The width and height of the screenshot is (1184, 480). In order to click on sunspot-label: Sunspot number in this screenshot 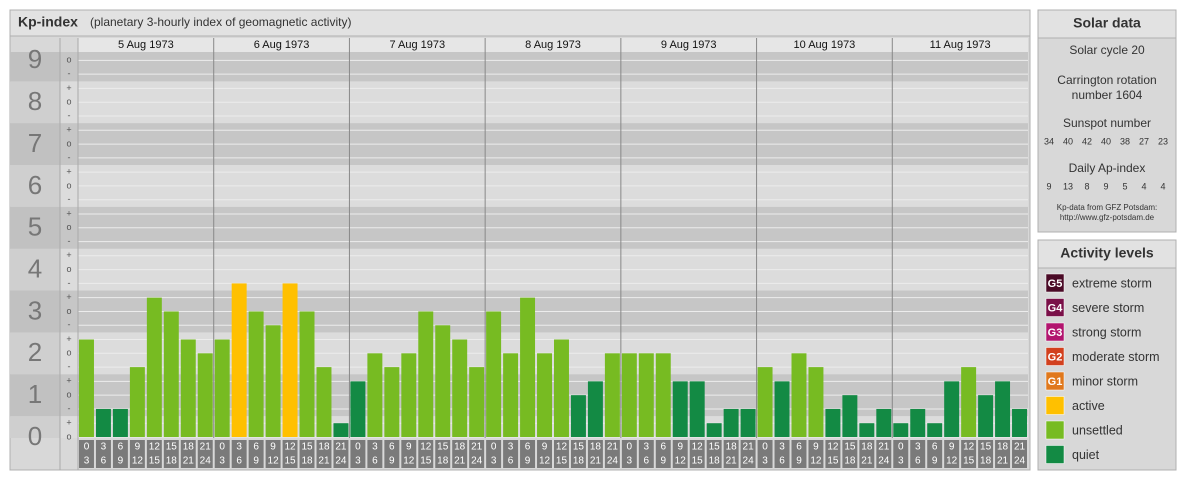, I will do `click(1107, 123)`.